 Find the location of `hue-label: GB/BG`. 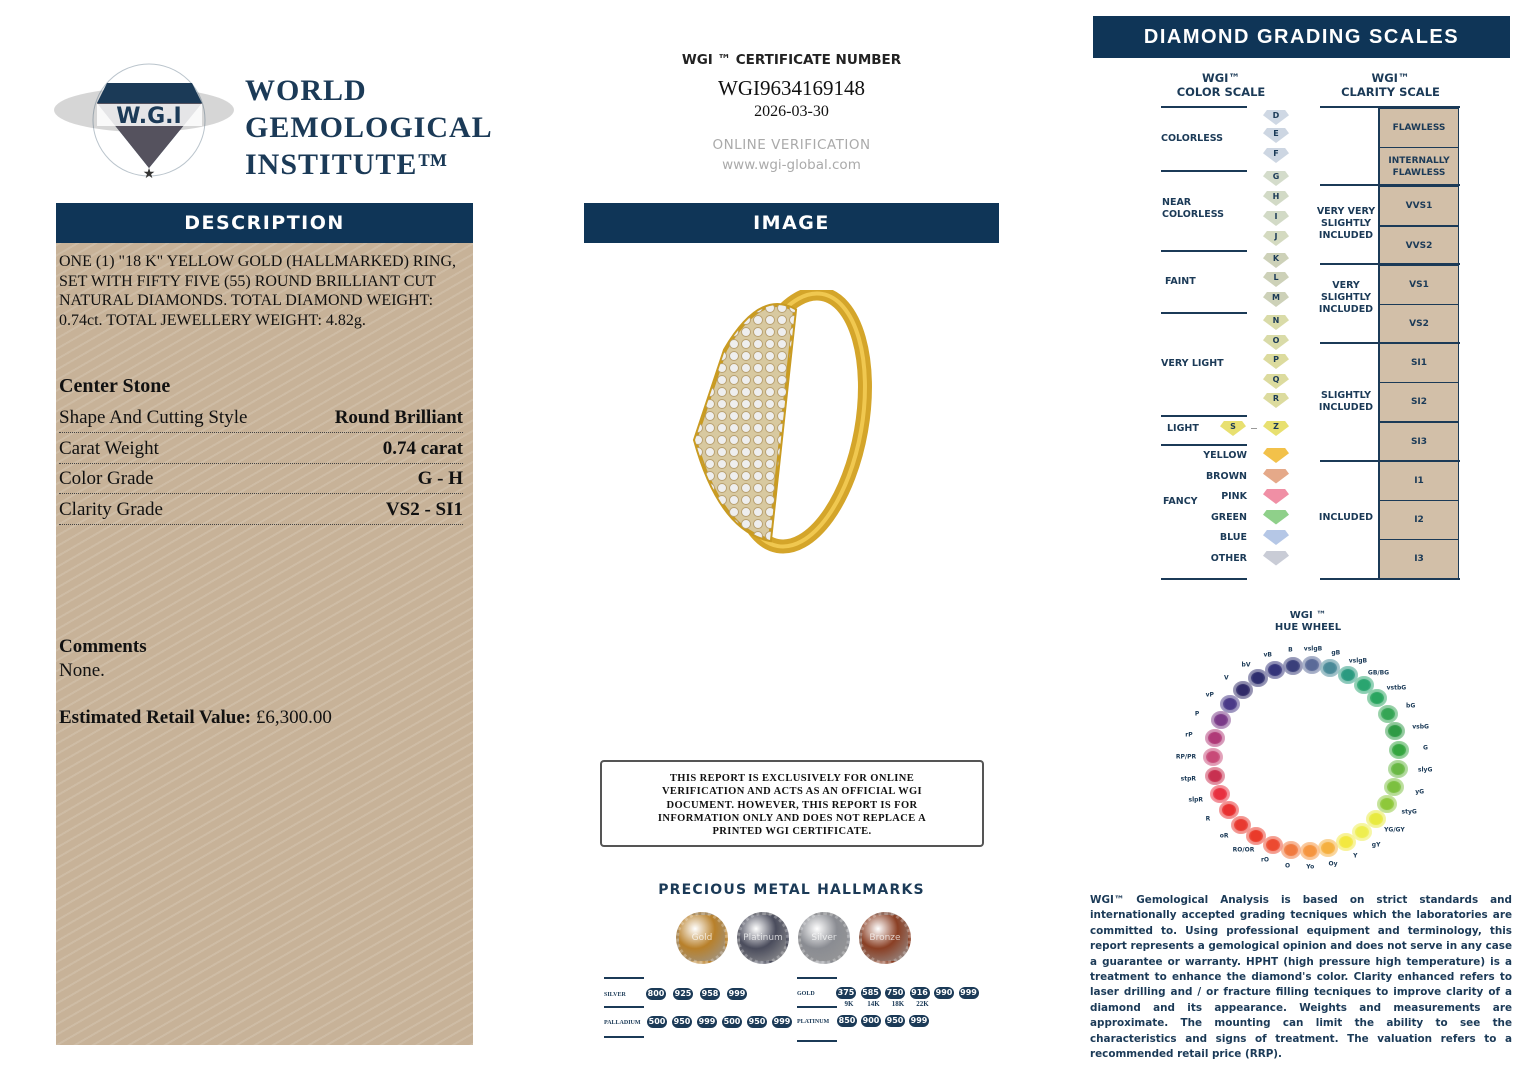

hue-label: GB/BG is located at coordinates (1378, 673).